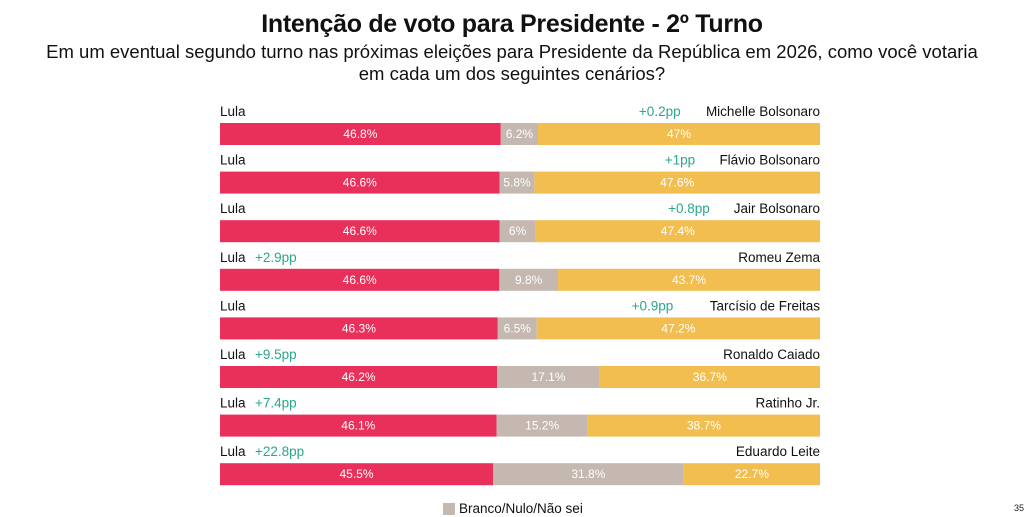 This screenshot has height=517, width=1024. Describe the element at coordinates (769, 160) in the screenshot. I see `row-right-label: Flávio Bolsonaro` at that location.